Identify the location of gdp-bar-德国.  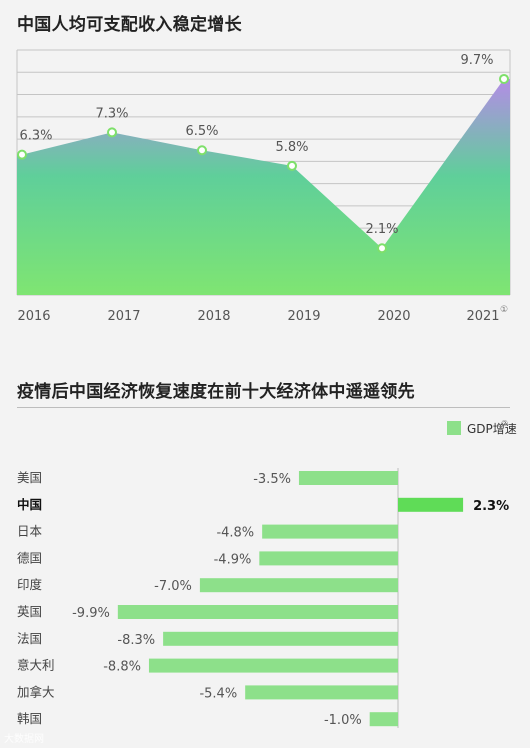
(328, 558).